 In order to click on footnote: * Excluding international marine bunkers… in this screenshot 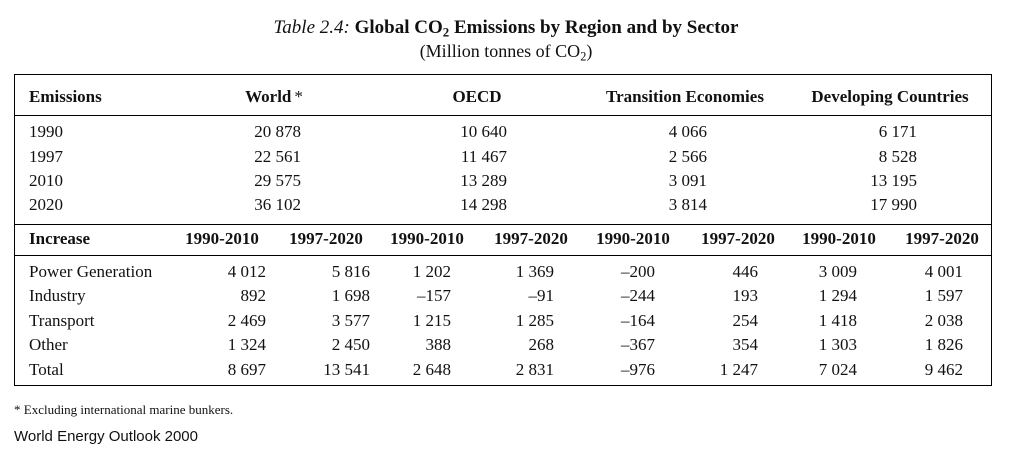, I will do `click(124, 409)`.